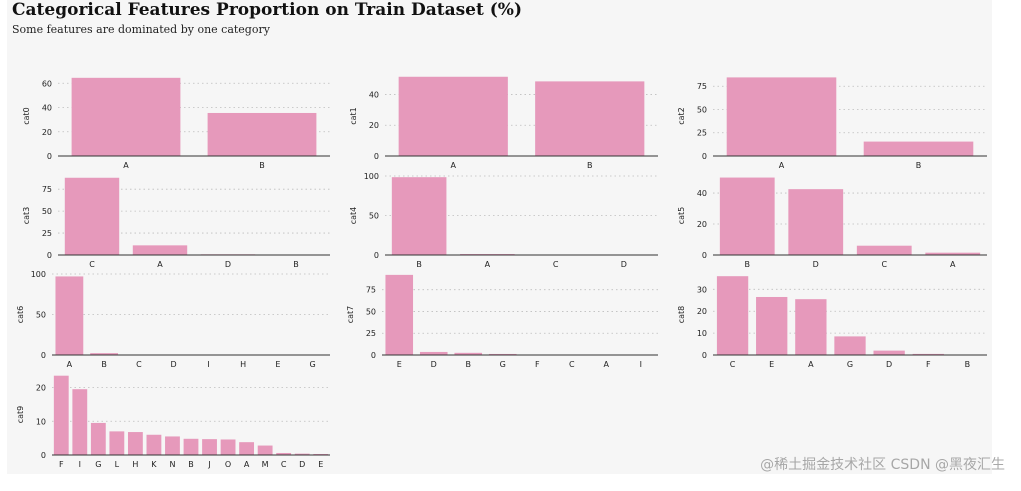 Image resolution: width=1021 pixels, height=491 pixels. Describe the element at coordinates (732, 315) in the screenshot. I see `bar-cat8-C` at that location.